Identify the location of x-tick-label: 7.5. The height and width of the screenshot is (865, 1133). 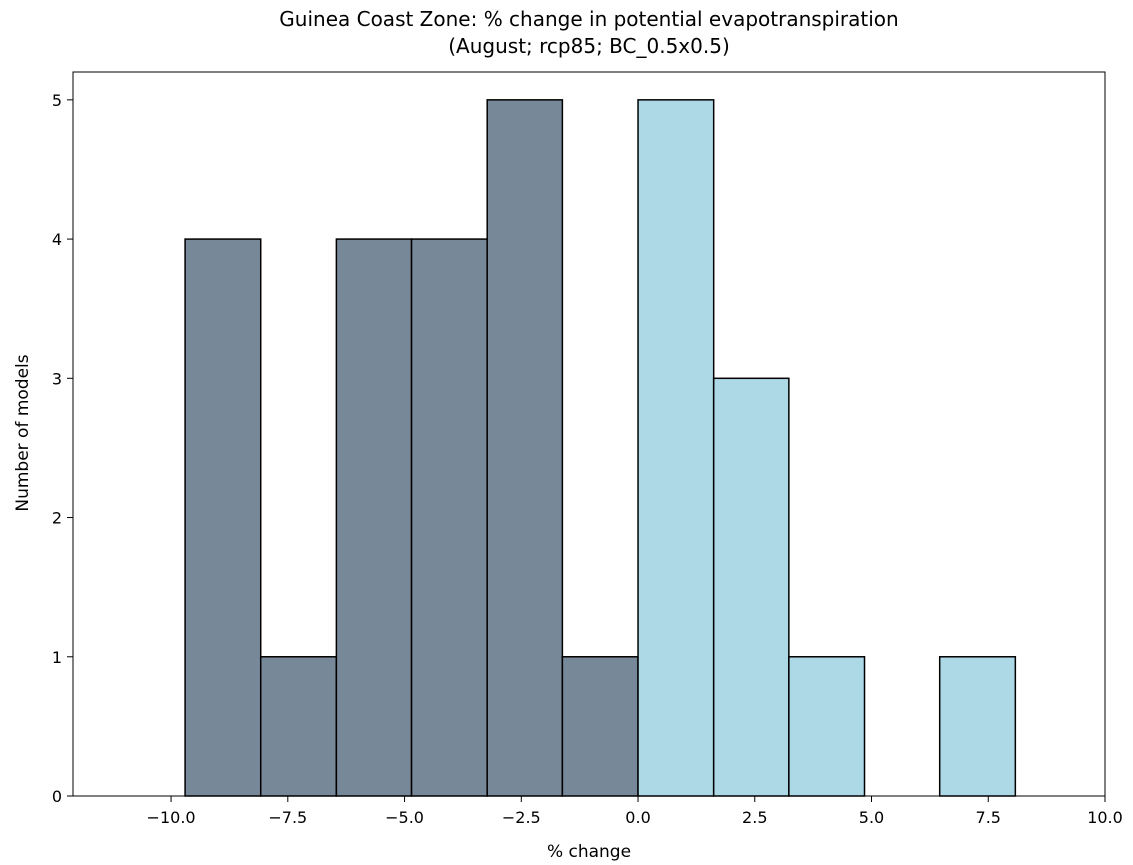
(988, 817).